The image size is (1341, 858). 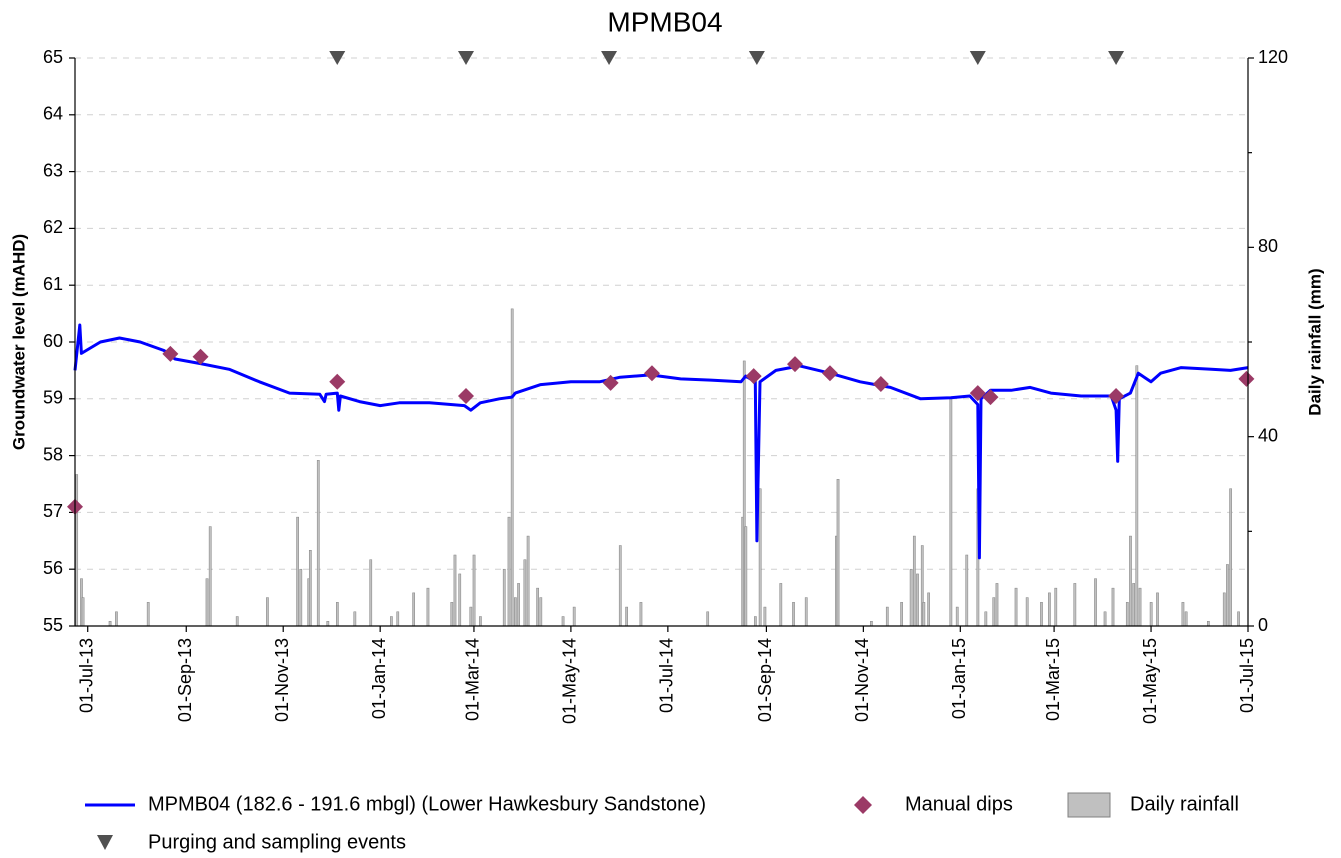 I want to click on legend-triangle, so click(x=105, y=842).